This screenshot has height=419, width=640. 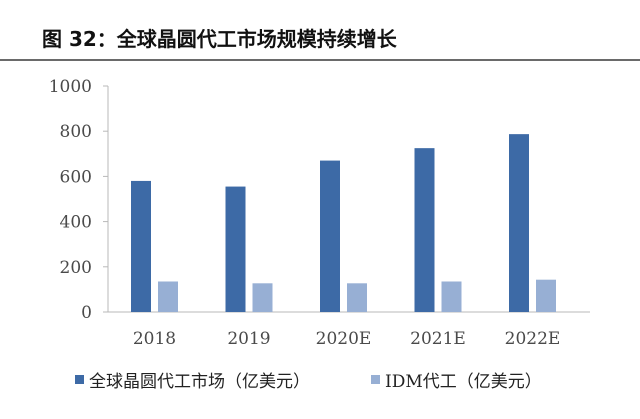 What do you see at coordinates (220, 39) in the screenshot?
I see `chart-title: 图 32：全球晶圆代工市场规模持续增长` at bounding box center [220, 39].